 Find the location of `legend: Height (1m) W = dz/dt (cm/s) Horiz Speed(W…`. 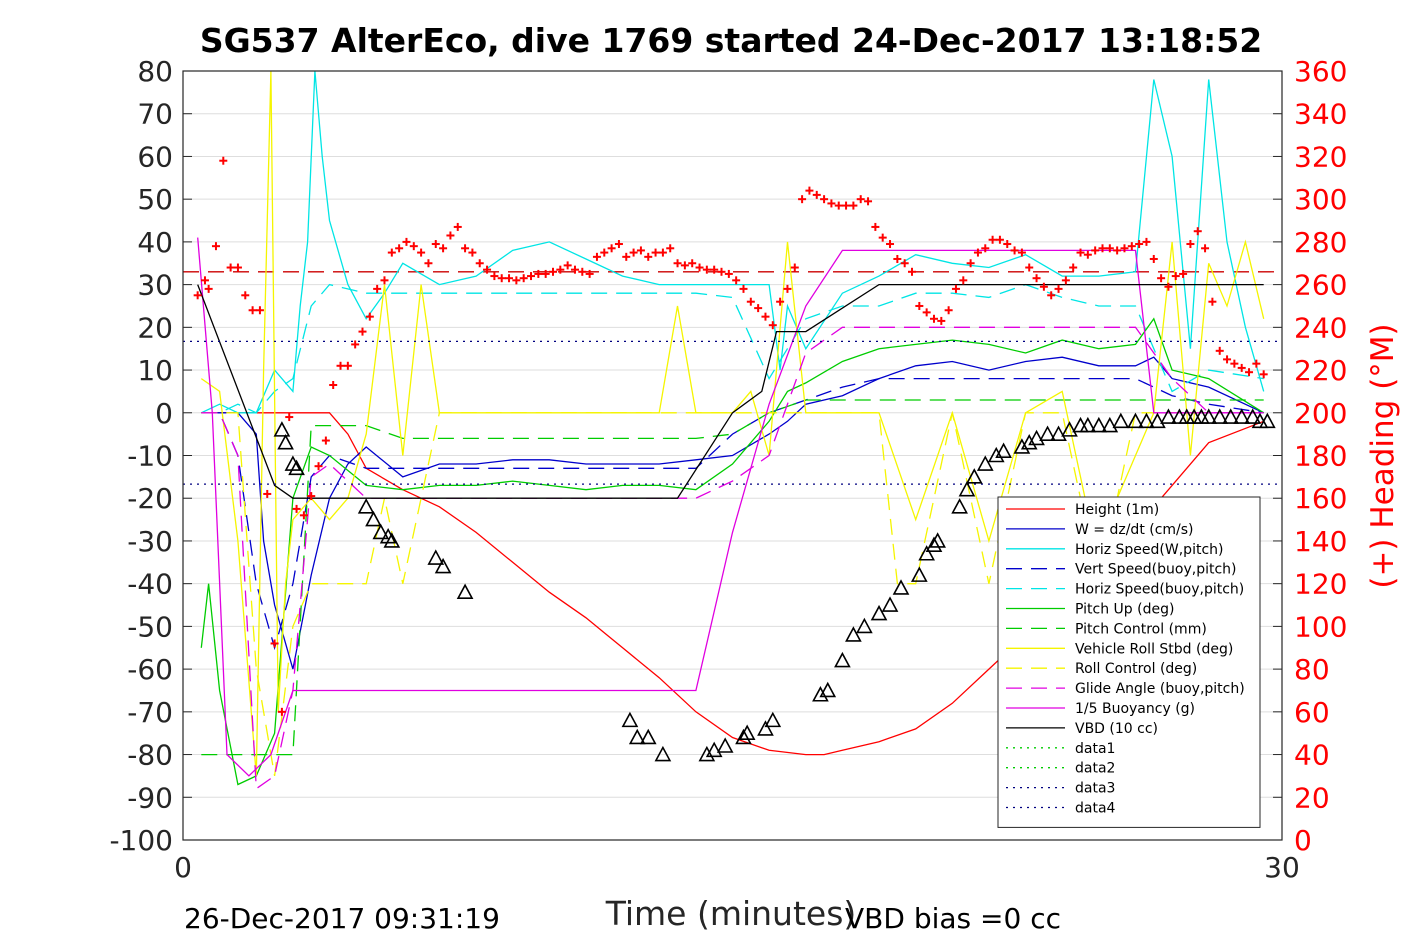

legend: Height (1m) W = dz/dt (cm/s) Horiz Speed(W… is located at coordinates (1129, 662).